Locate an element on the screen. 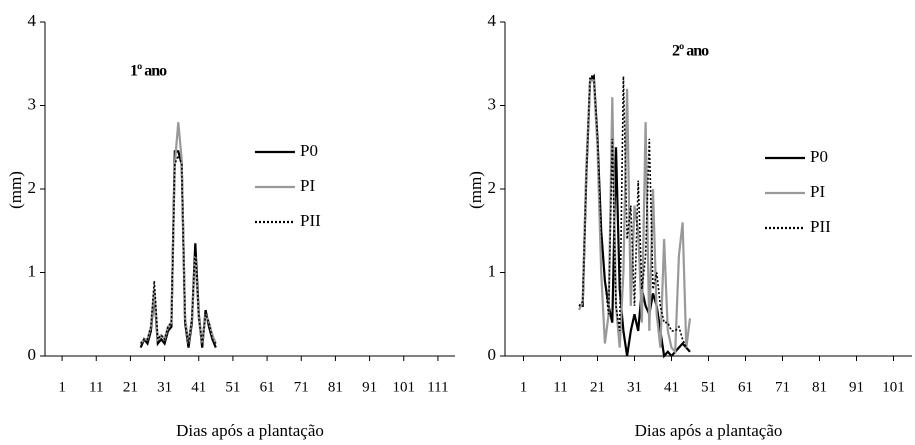 This screenshot has width=915, height=445. chart-title: 2º ano is located at coordinates (690, 51).